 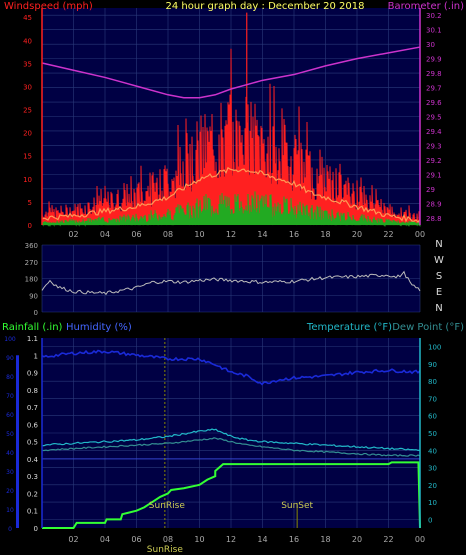 I want to click on barometer-tick-label: 29.2, so click(x=434, y=161).